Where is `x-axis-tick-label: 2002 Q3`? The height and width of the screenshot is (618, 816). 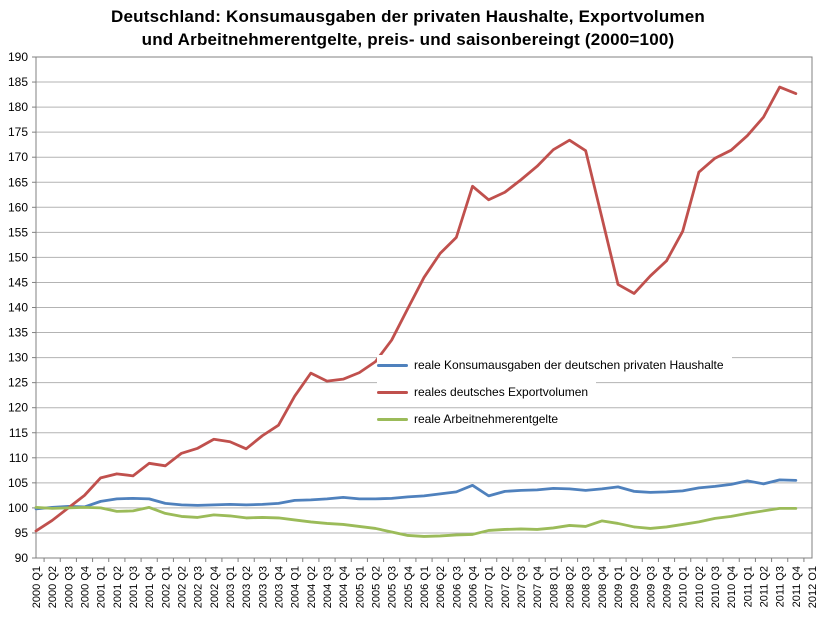
x-axis-tick-label: 2002 Q3 is located at coordinates (199, 587).